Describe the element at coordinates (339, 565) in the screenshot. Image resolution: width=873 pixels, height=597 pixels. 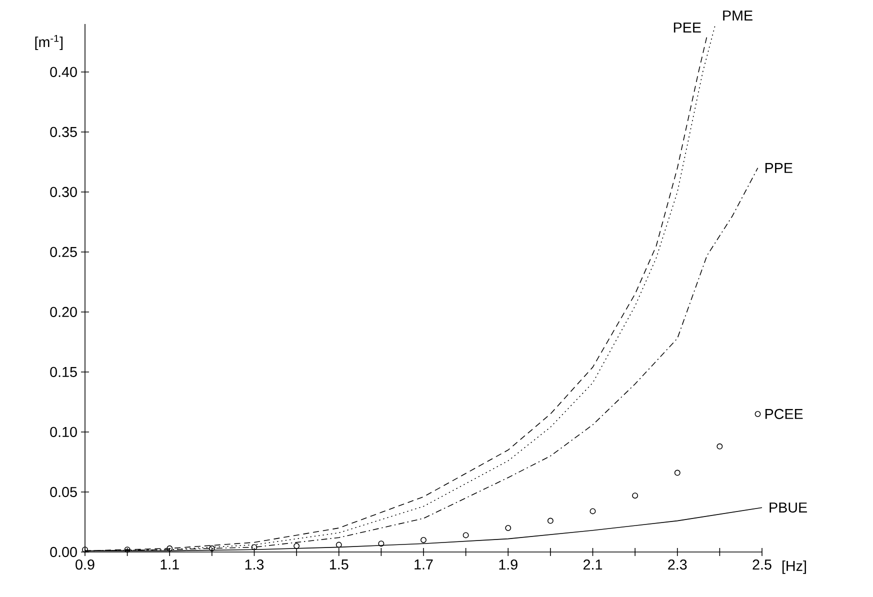
I see `x-tick-label: 1.5` at that location.